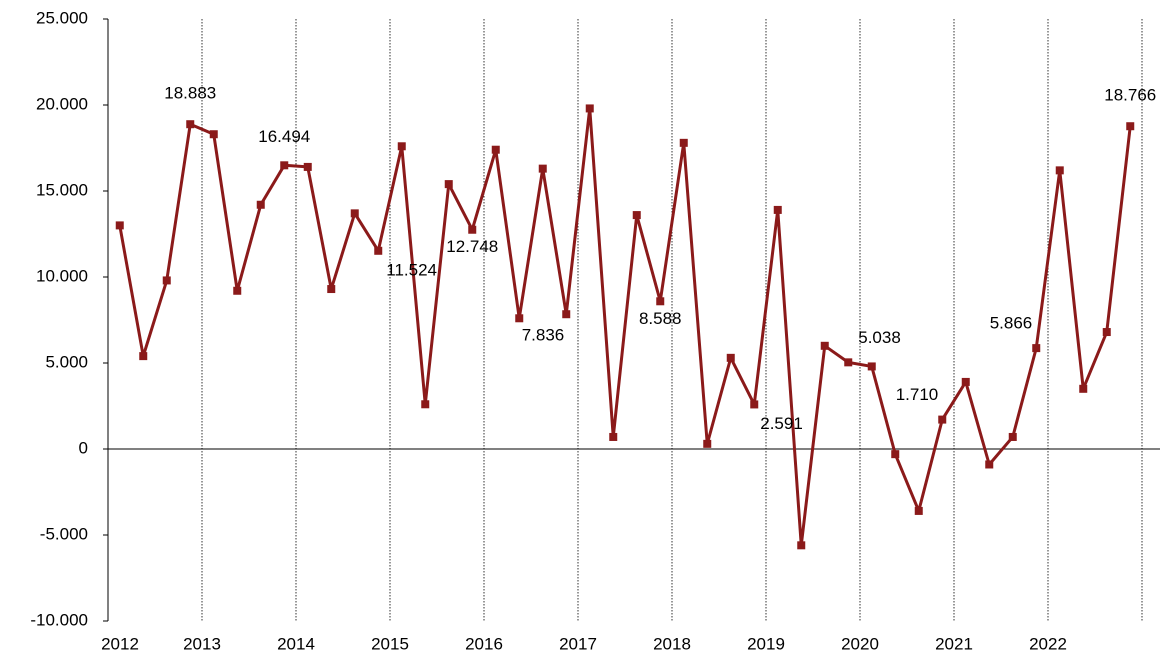 The height and width of the screenshot is (657, 1169). I want to click on data-label: 11.524, so click(411, 269).